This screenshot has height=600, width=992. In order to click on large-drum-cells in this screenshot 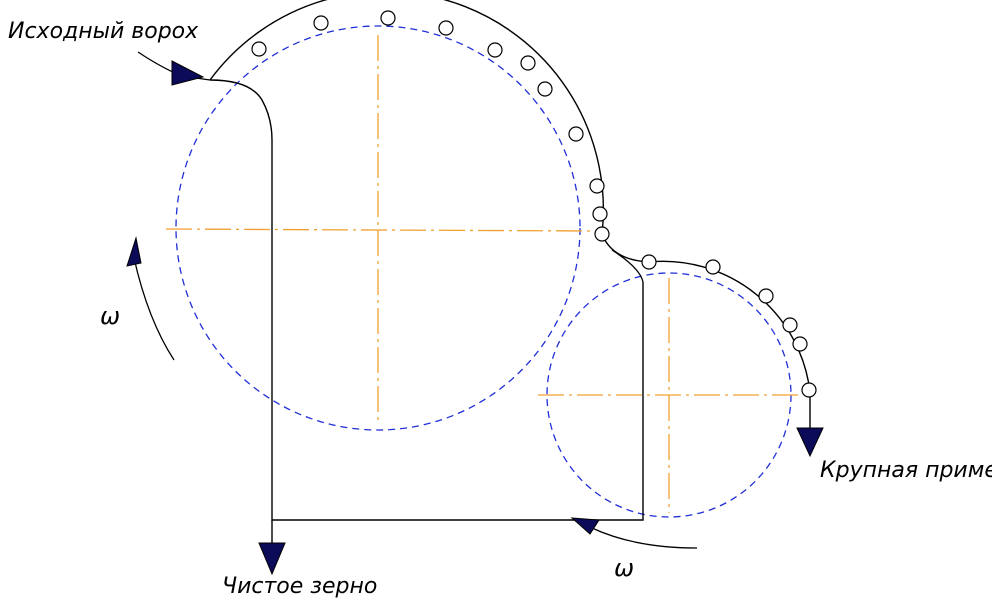, I will do `click(430, 126)`.